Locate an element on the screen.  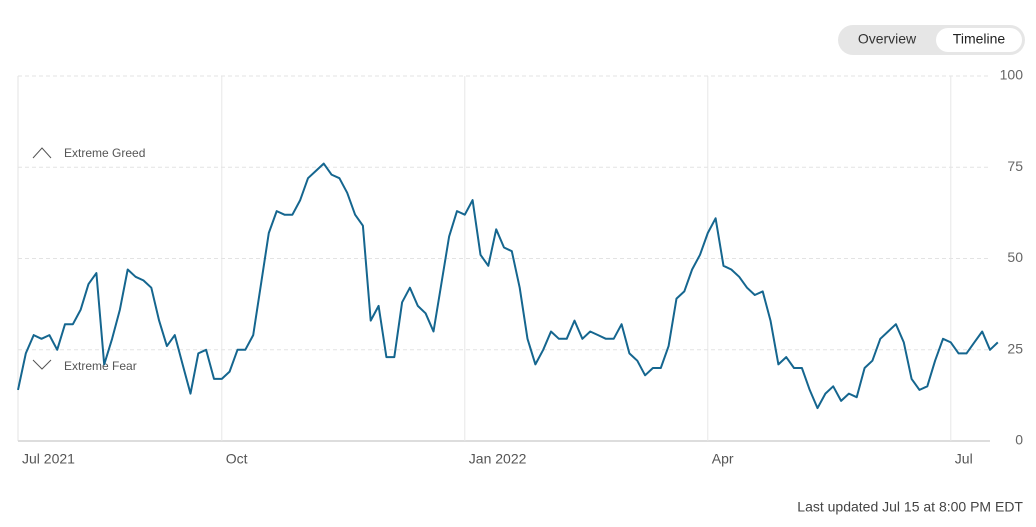
x-tick-label: Jan 2022 is located at coordinates (498, 459).